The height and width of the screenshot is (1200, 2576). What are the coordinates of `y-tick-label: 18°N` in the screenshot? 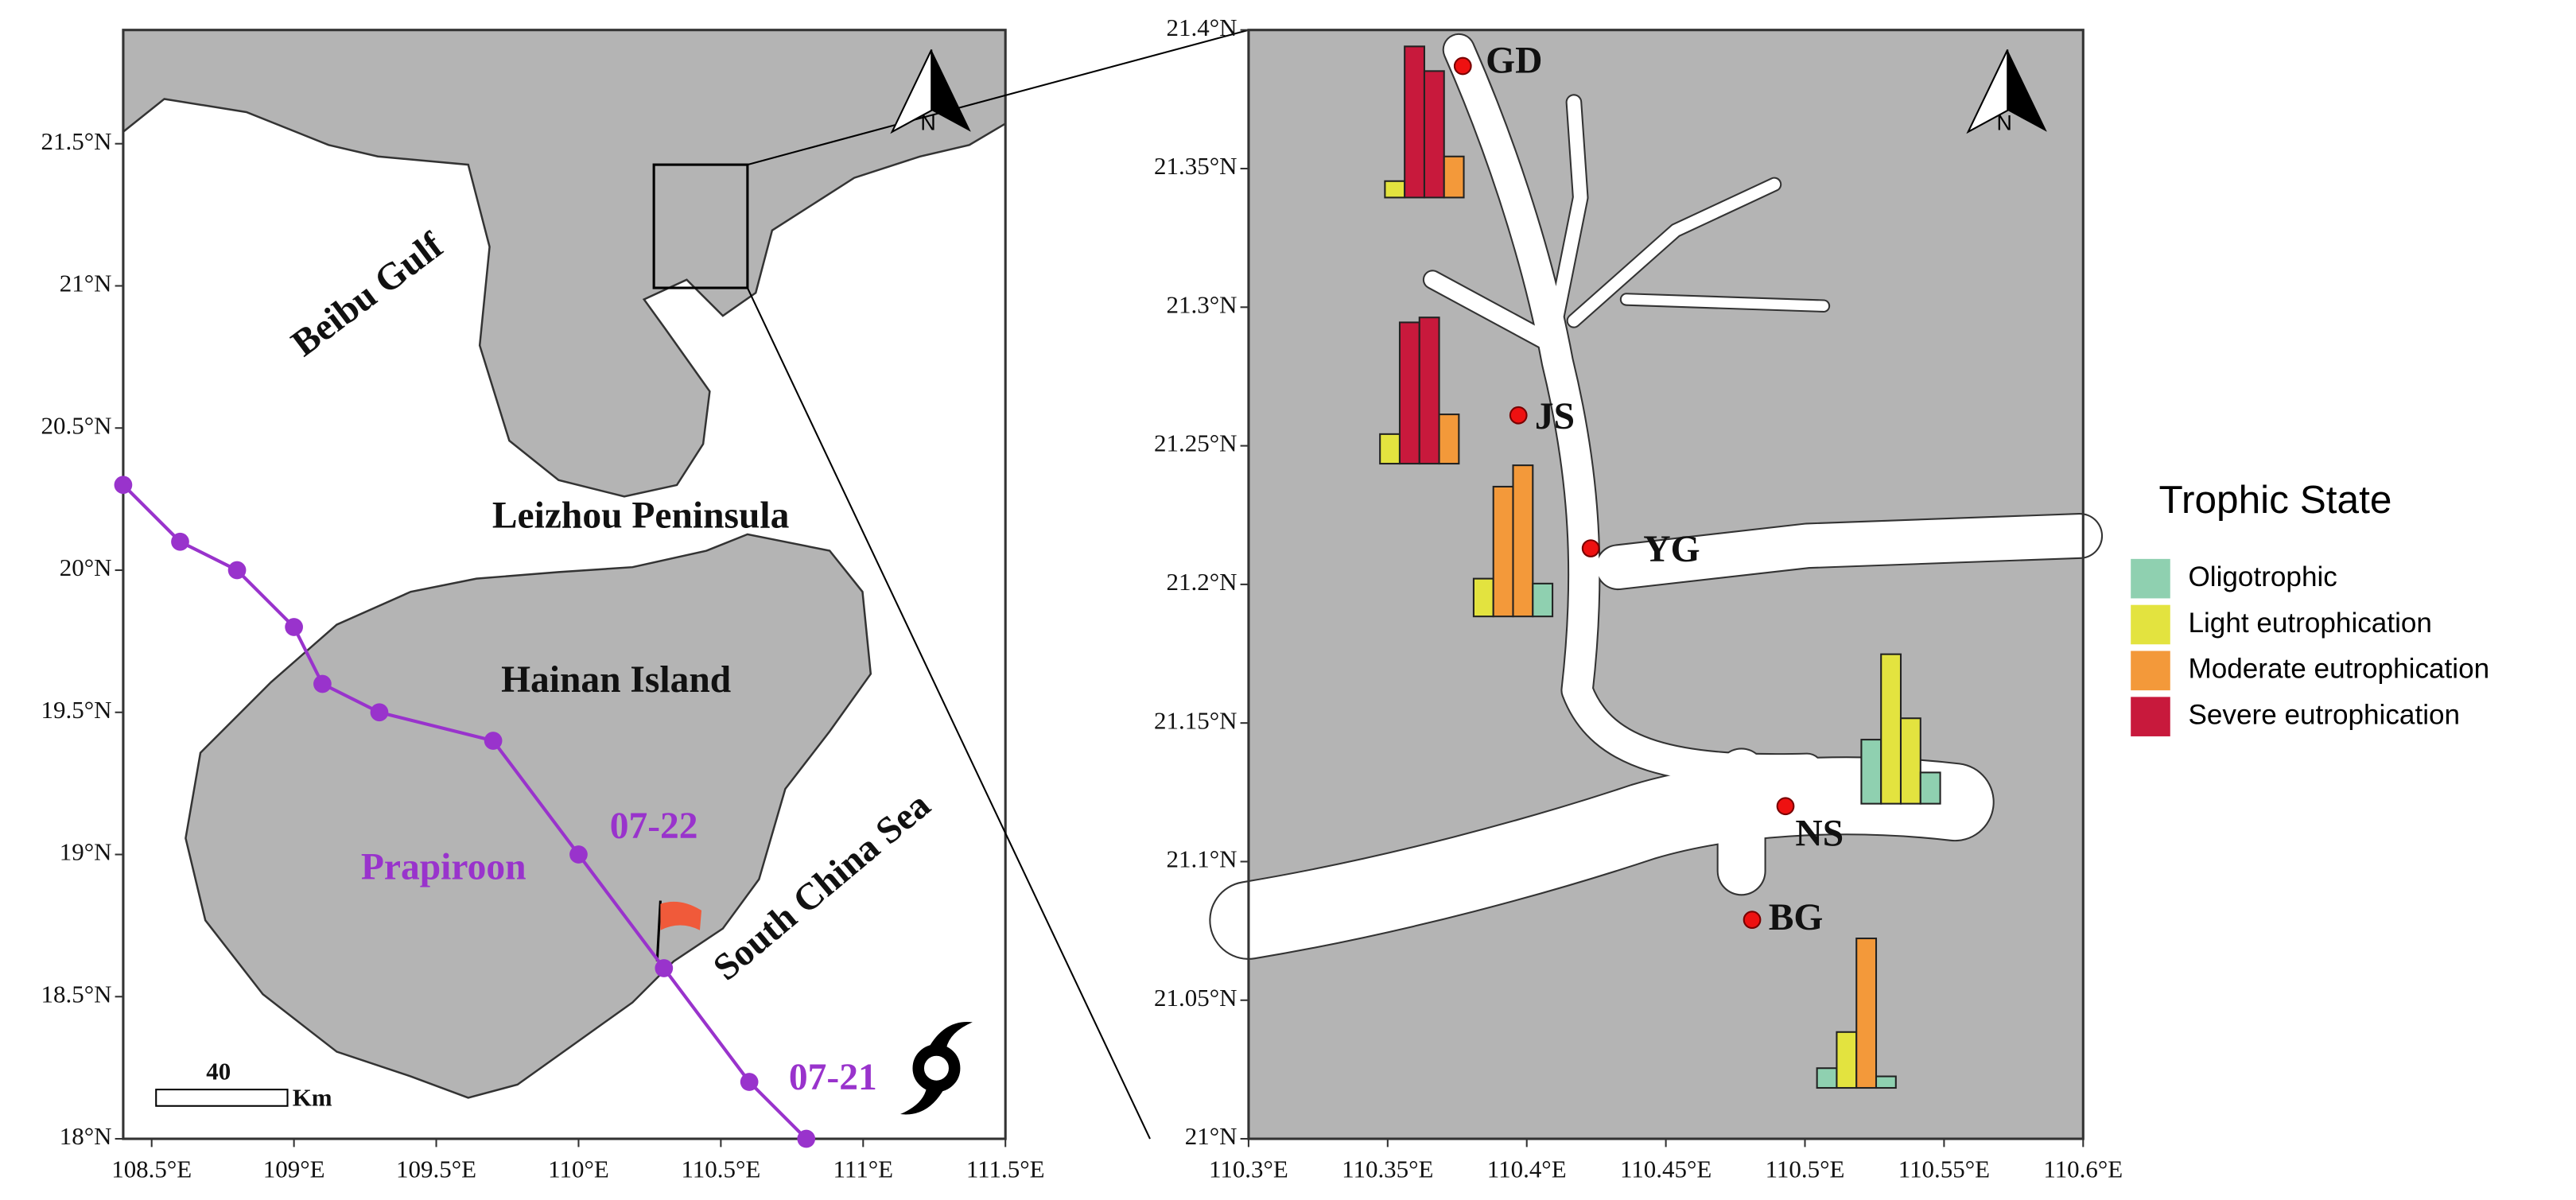 It's located at (86, 1136).